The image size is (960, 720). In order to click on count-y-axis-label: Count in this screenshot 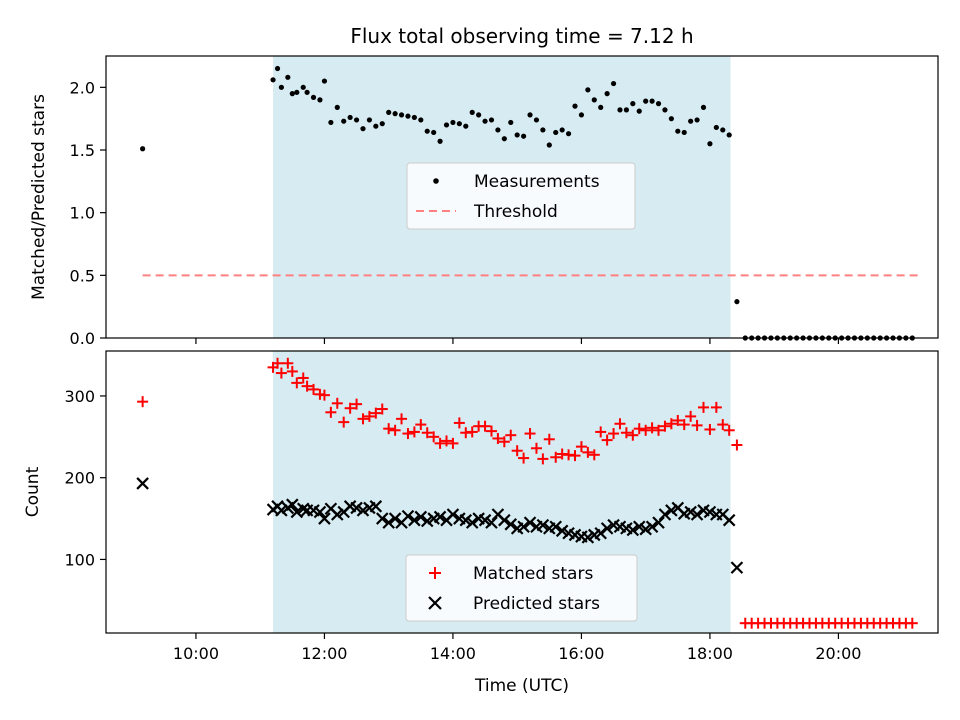, I will do `click(33, 491)`.